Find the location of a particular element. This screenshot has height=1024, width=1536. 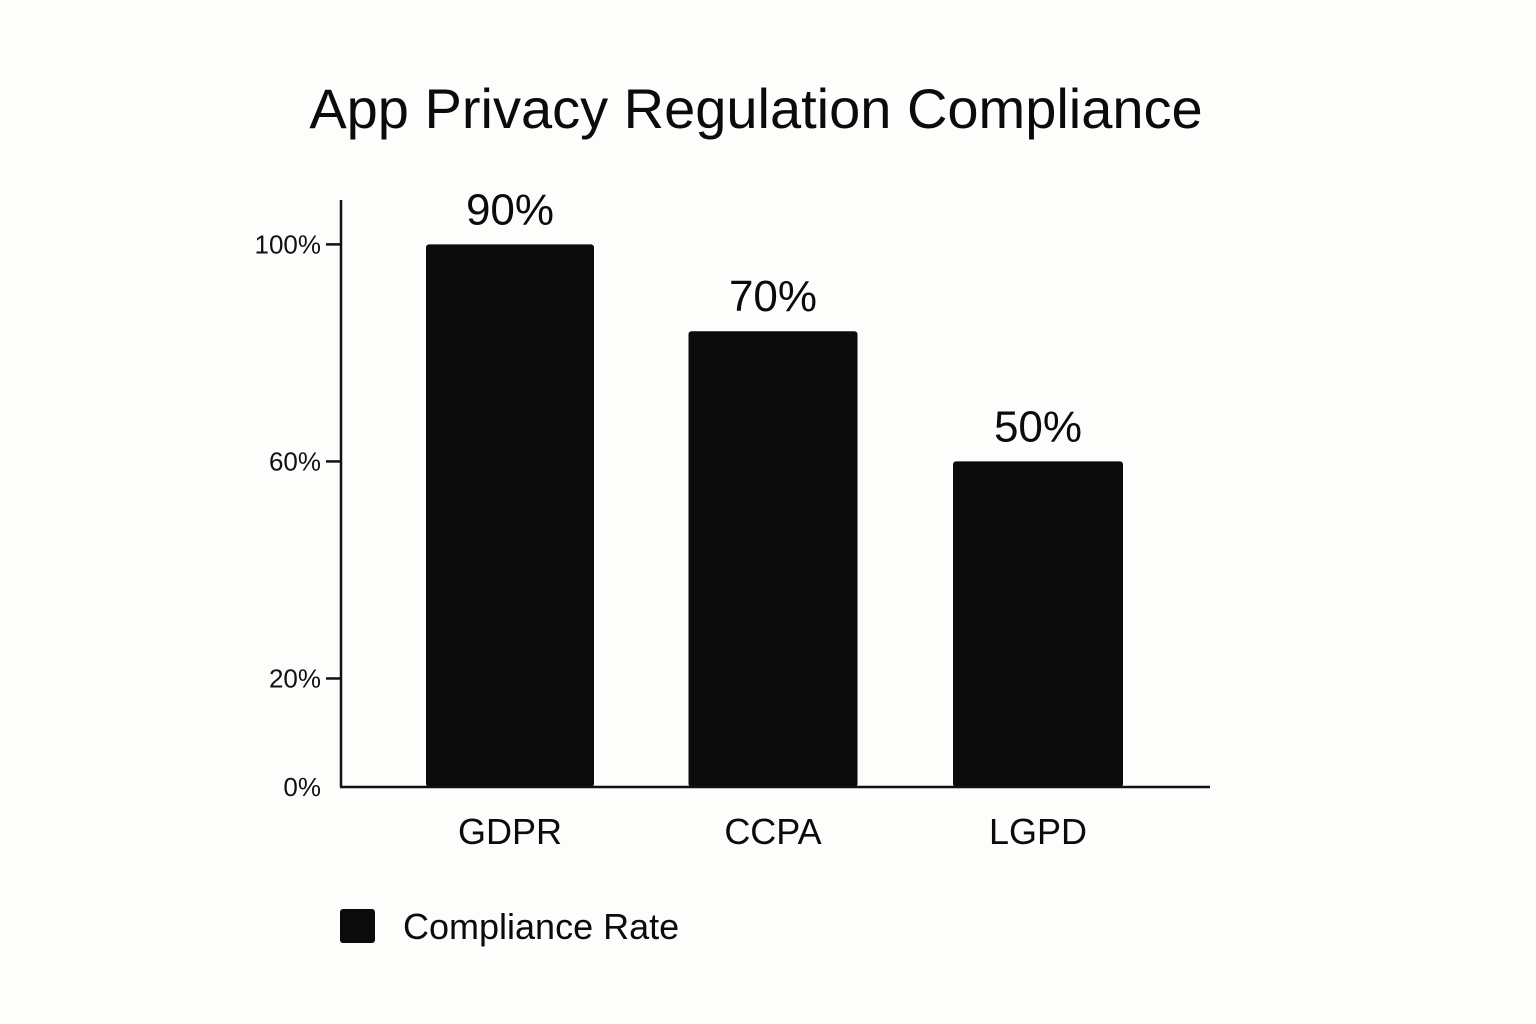

legend-label: Compliance Rate is located at coordinates (541, 926).